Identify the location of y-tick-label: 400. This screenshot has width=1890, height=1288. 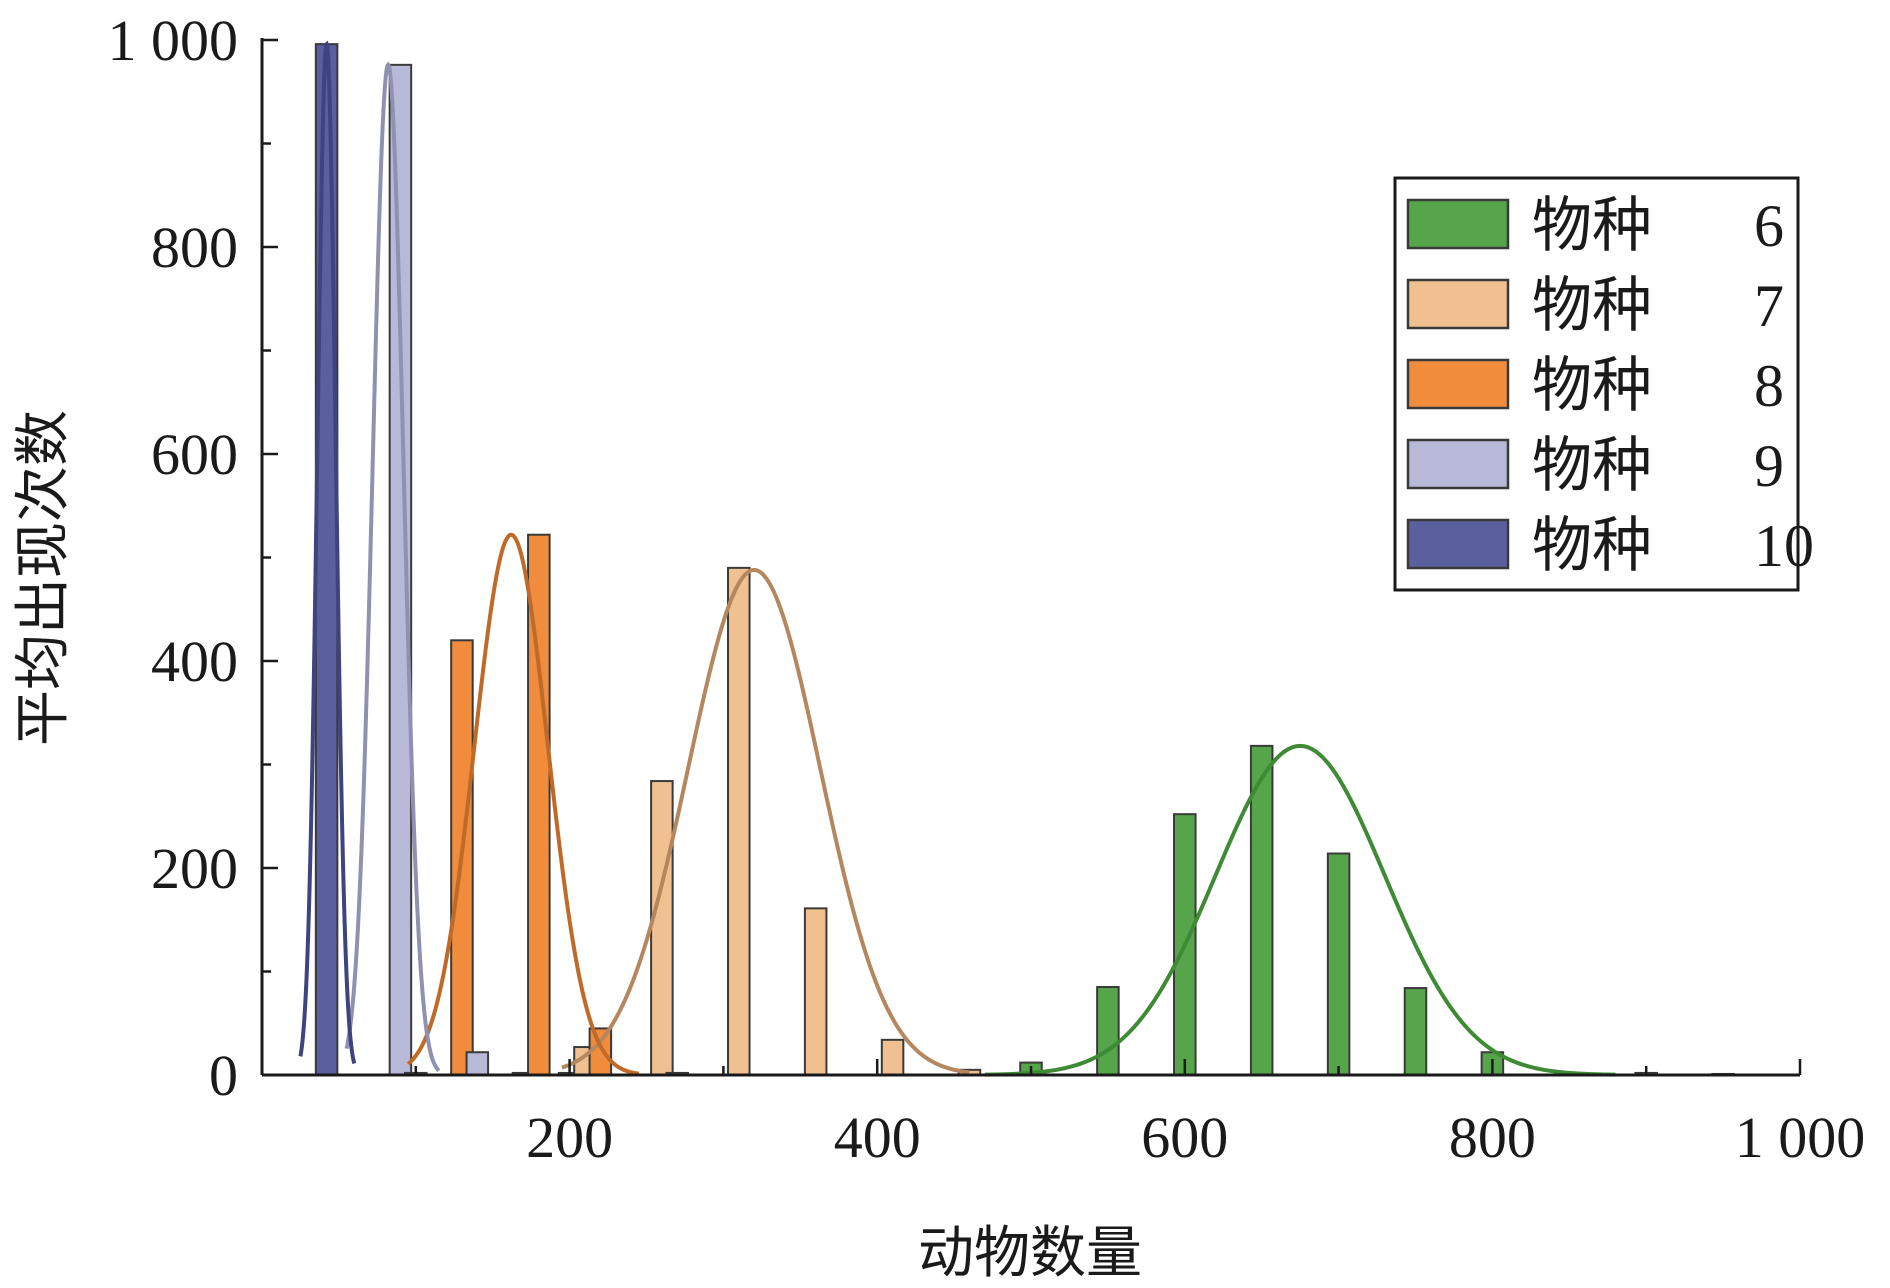
(194, 661).